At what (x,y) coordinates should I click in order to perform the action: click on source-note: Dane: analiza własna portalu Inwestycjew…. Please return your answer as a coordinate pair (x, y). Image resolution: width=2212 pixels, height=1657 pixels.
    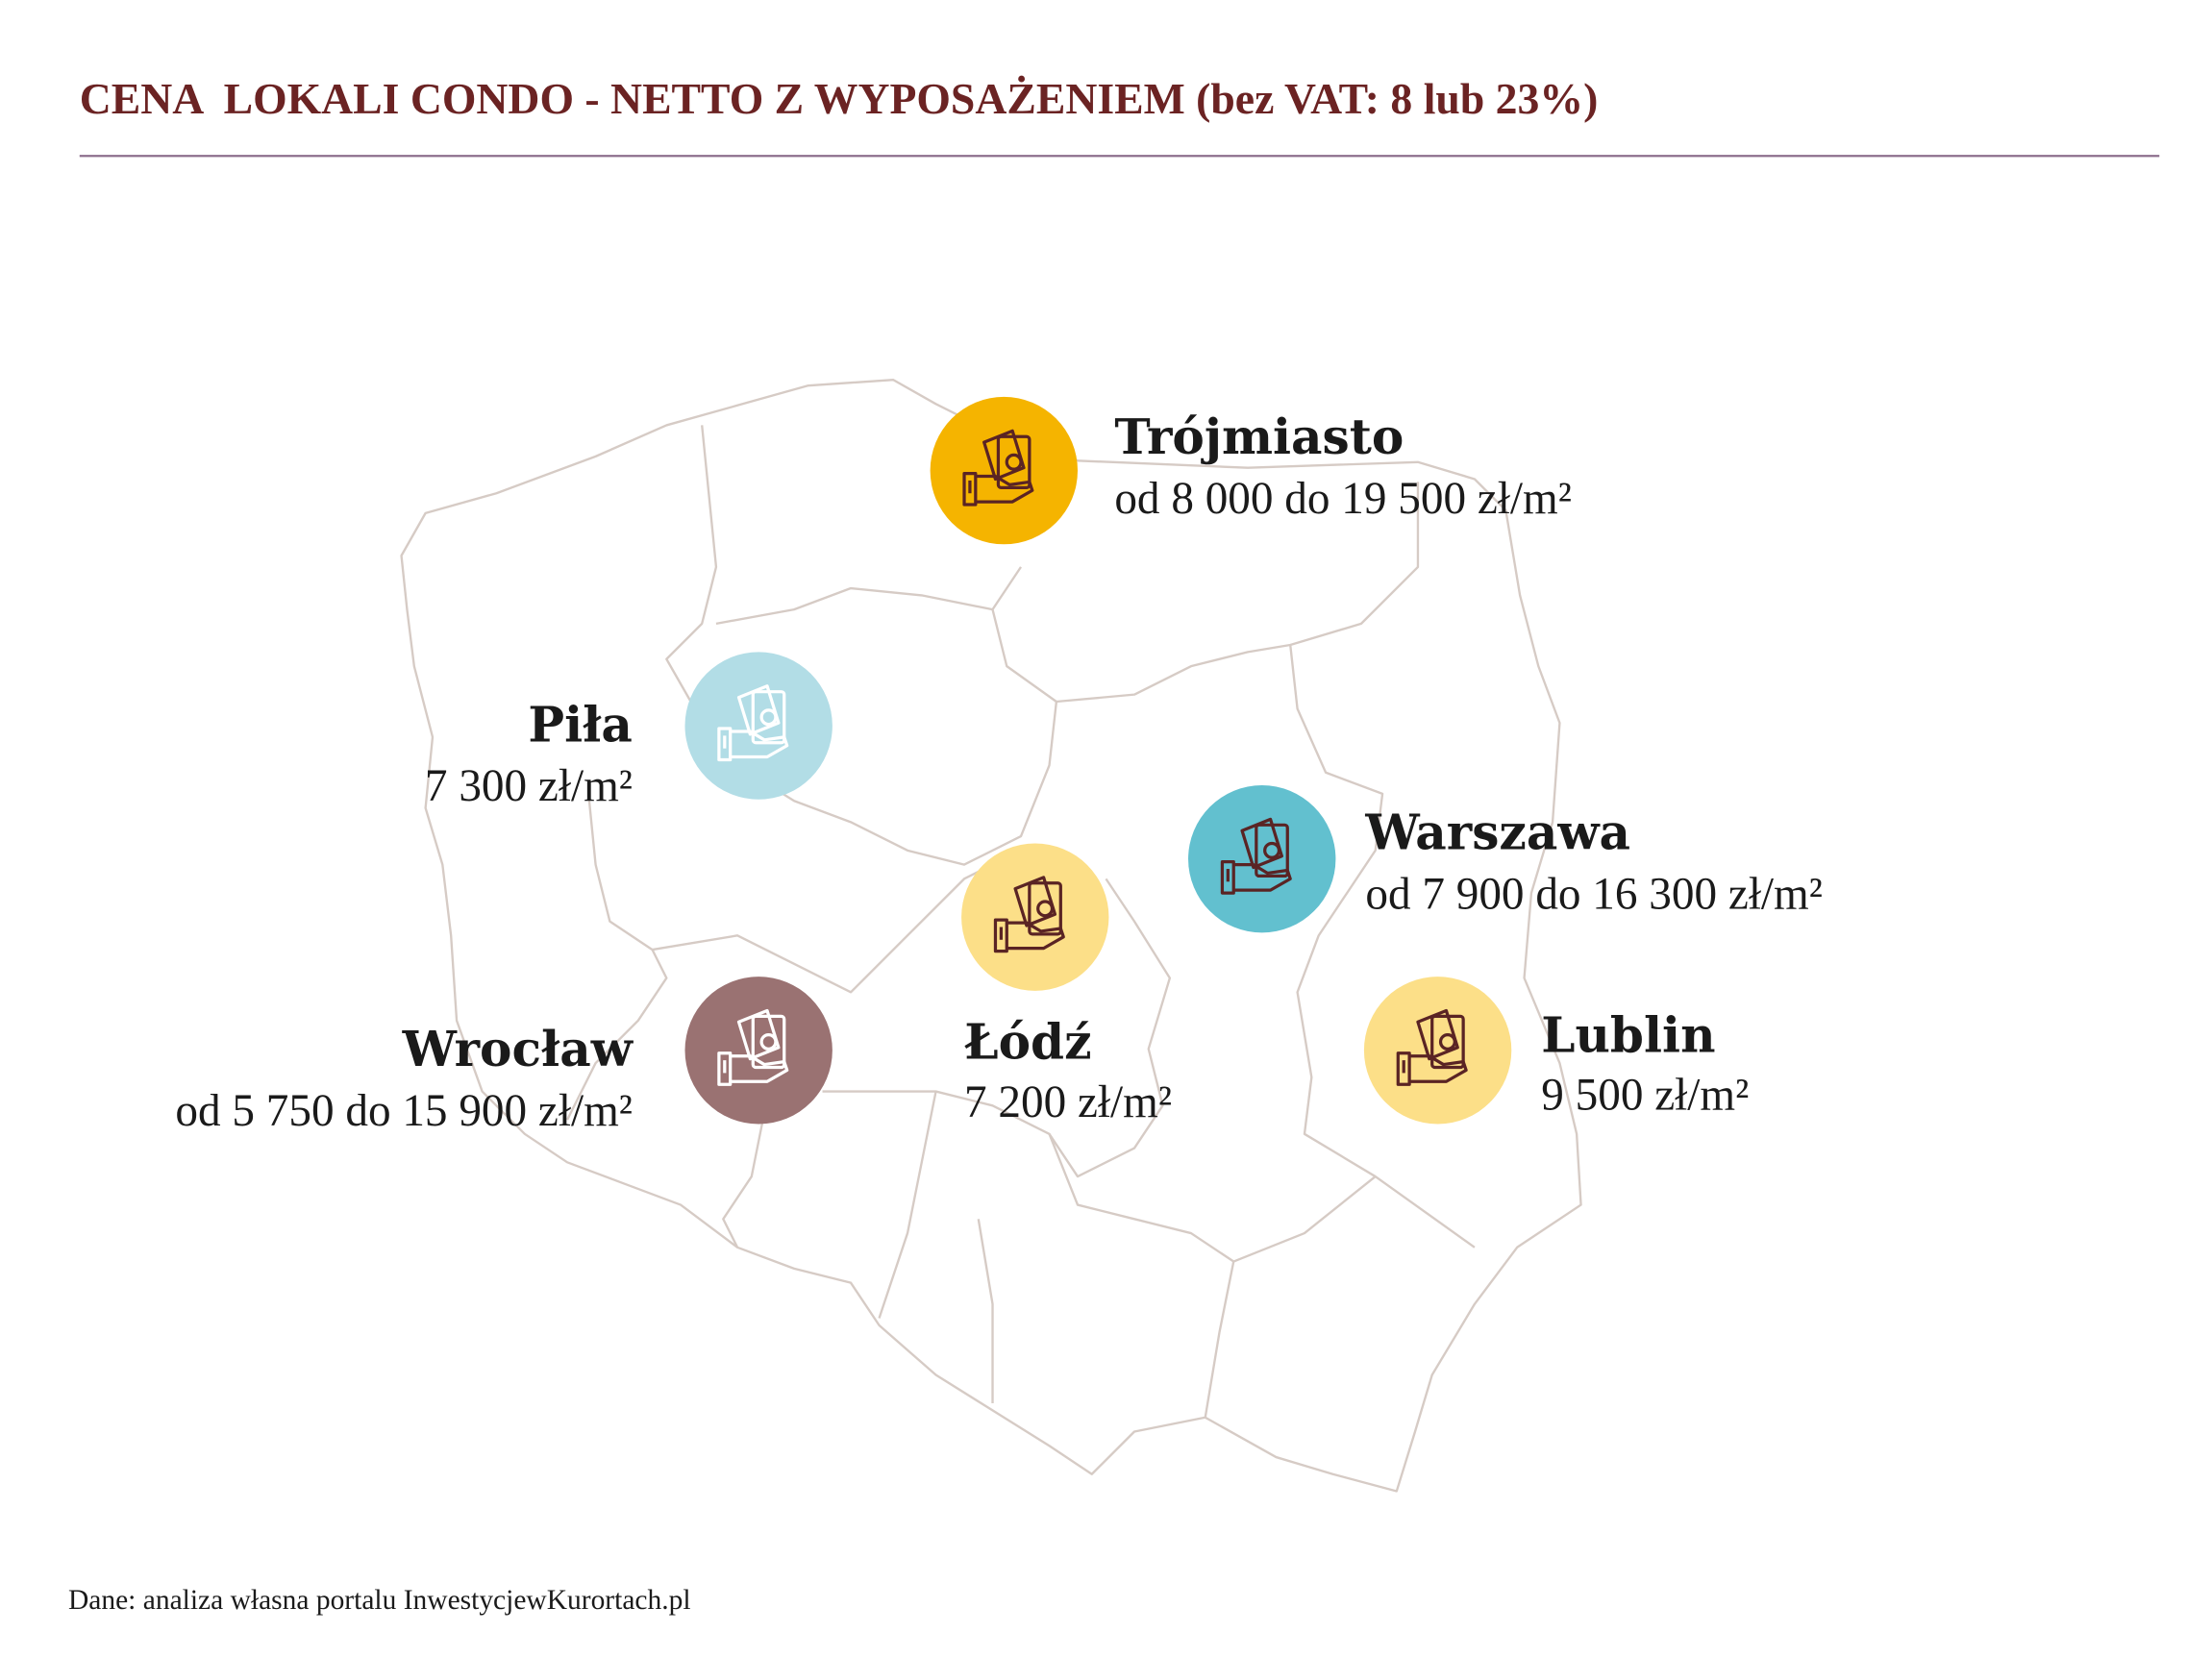
    Looking at the image, I should click on (380, 1600).